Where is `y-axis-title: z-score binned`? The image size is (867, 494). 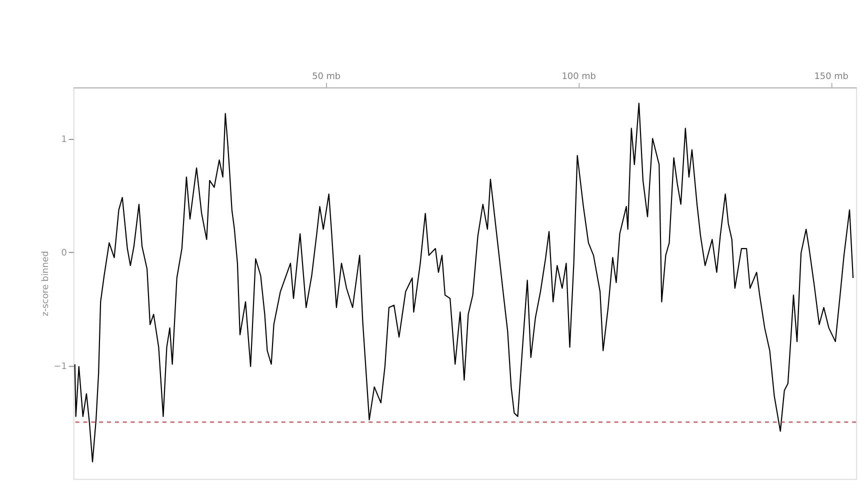 y-axis-title: z-score binned is located at coordinates (45, 283).